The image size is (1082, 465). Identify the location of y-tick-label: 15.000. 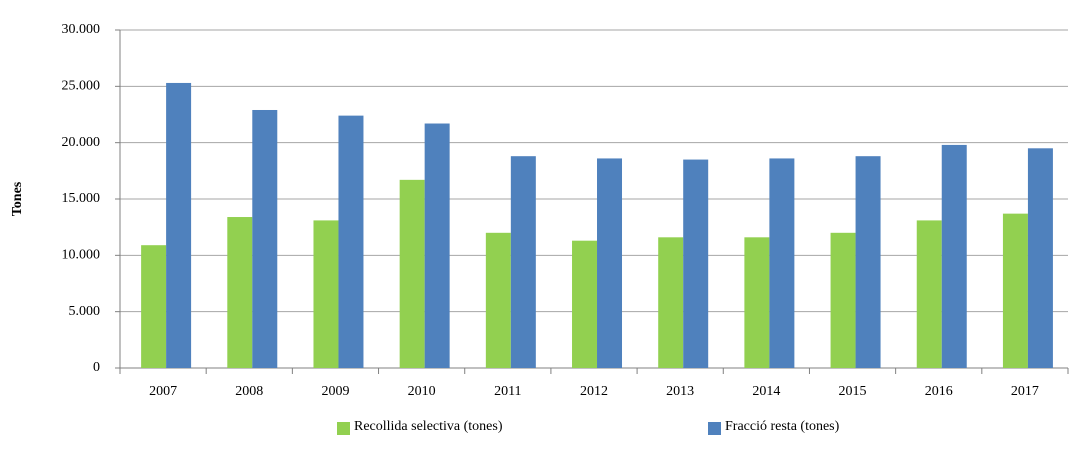
(81, 198).